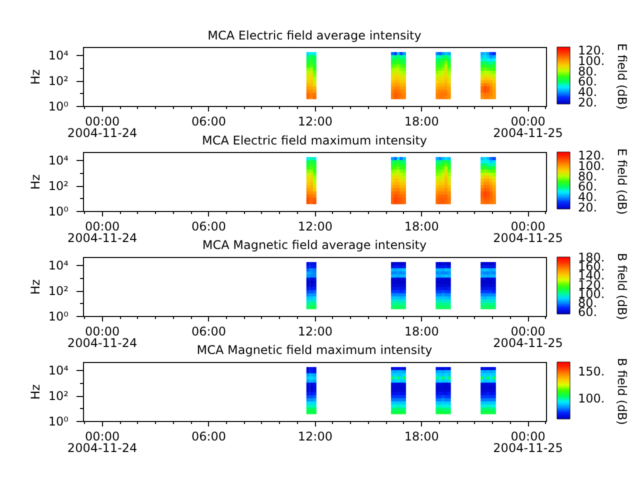  I want to click on chart-title: MCA Magnetic field average intensity, so click(314, 245).